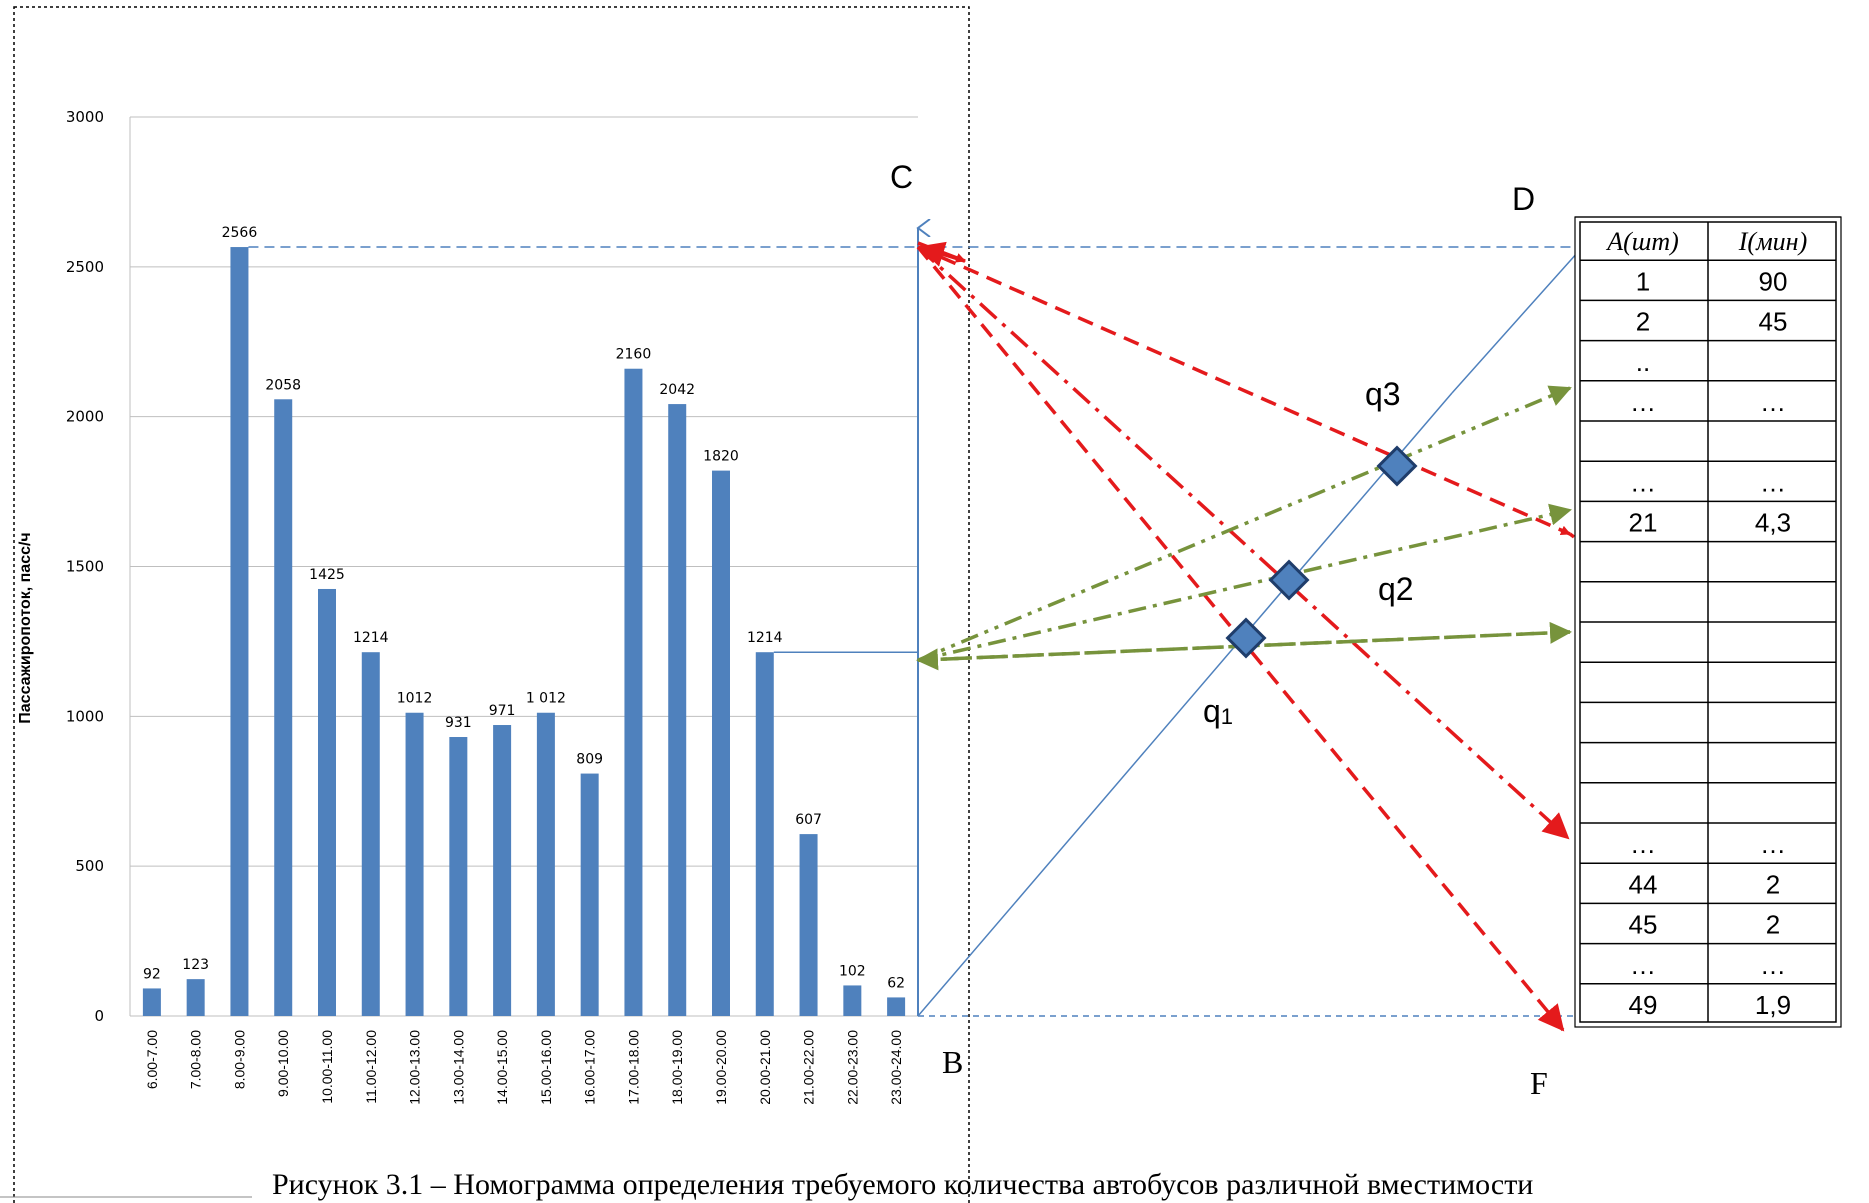 The height and width of the screenshot is (1203, 1869). What do you see at coordinates (458, 1067) in the screenshot?
I see `x-tick-label: 13.00-14.00` at bounding box center [458, 1067].